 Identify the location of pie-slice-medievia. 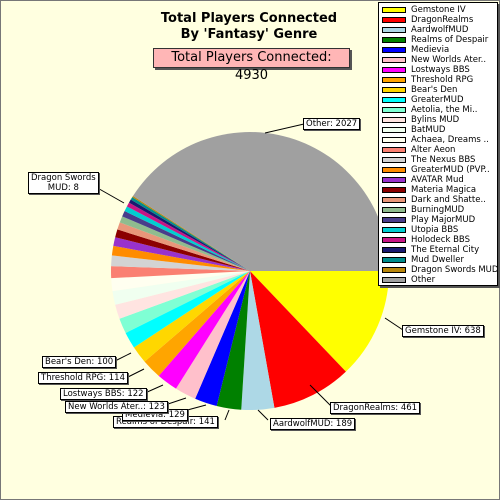
(222, 338).